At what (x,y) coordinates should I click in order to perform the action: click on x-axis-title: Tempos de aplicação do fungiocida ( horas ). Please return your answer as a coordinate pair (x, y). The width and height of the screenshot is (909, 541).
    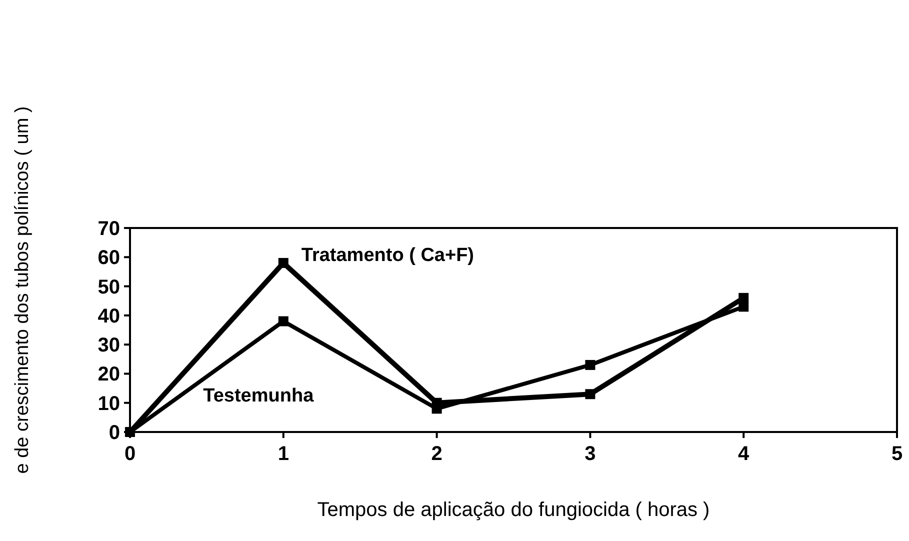
    Looking at the image, I should click on (513, 510).